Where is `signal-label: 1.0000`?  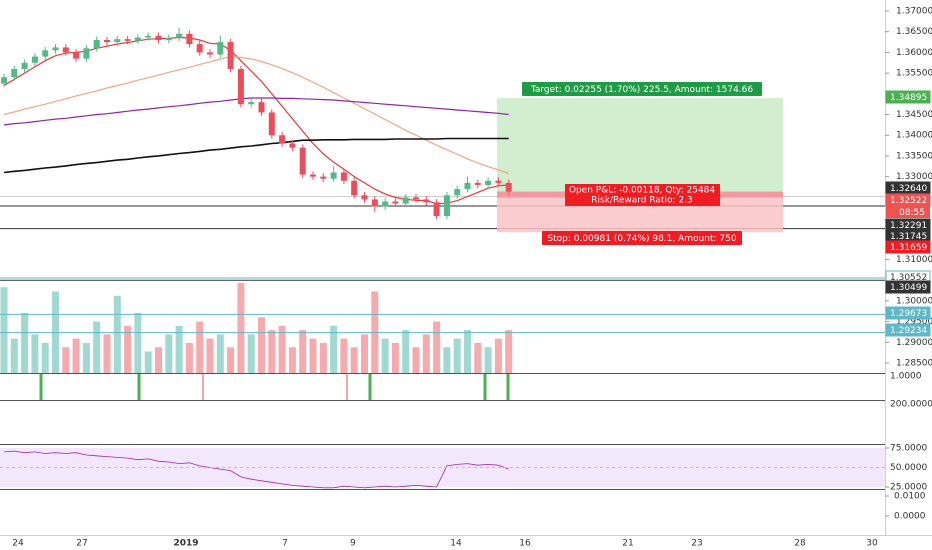 signal-label: 1.0000 is located at coordinates (906, 377).